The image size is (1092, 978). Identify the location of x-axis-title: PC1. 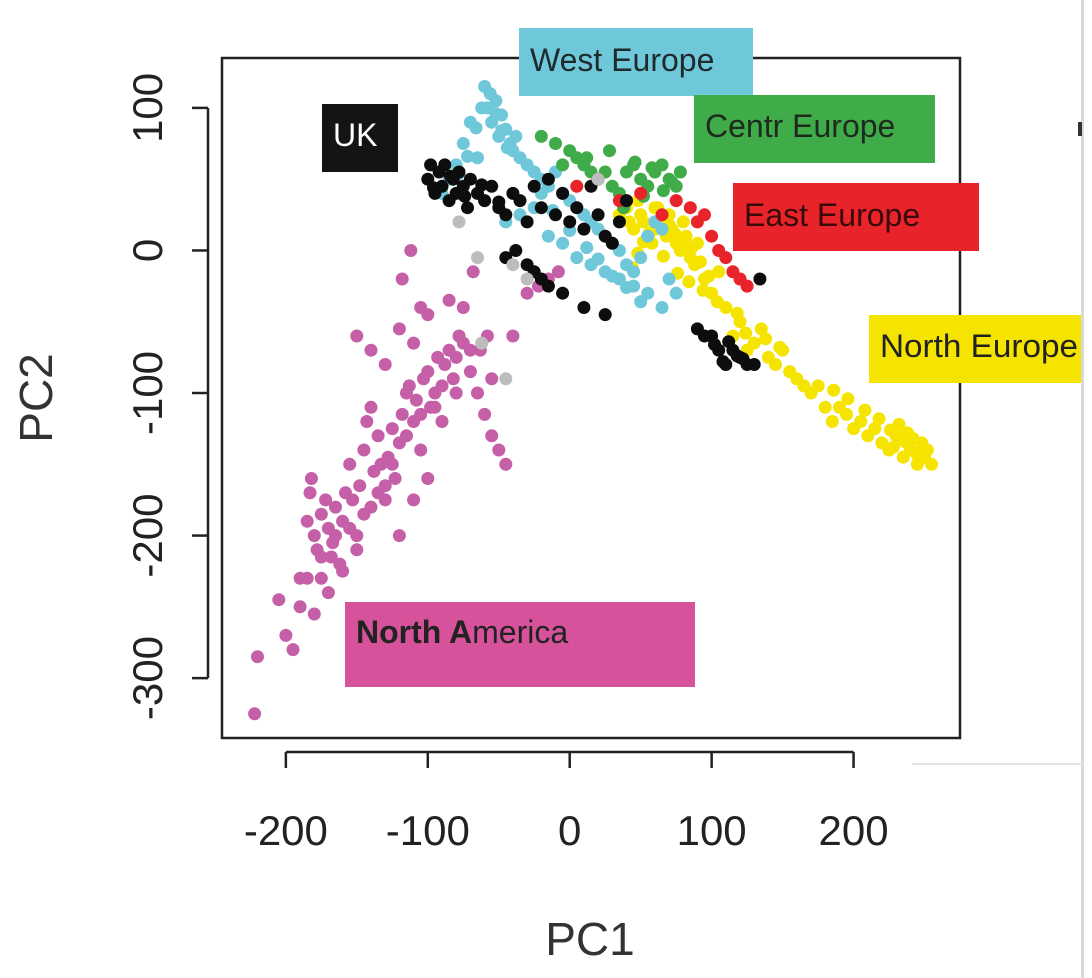
(589, 939).